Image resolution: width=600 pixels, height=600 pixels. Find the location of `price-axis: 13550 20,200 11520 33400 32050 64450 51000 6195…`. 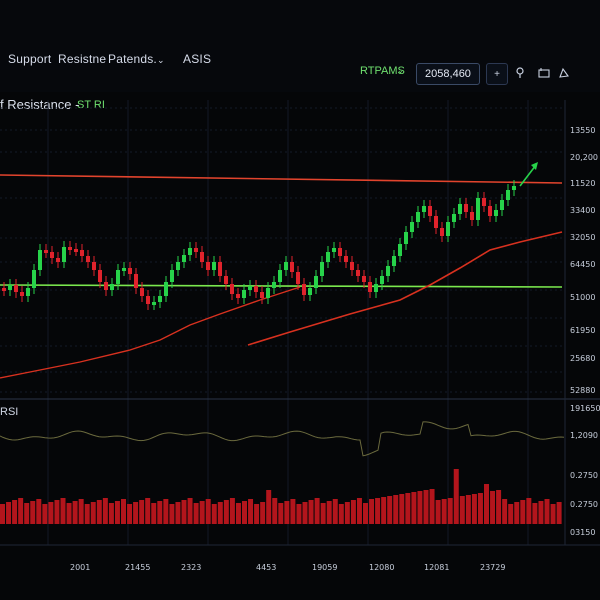

price-axis: 13550 20,200 11520 33400 32050 64450 51000 6195… is located at coordinates (585, 331).